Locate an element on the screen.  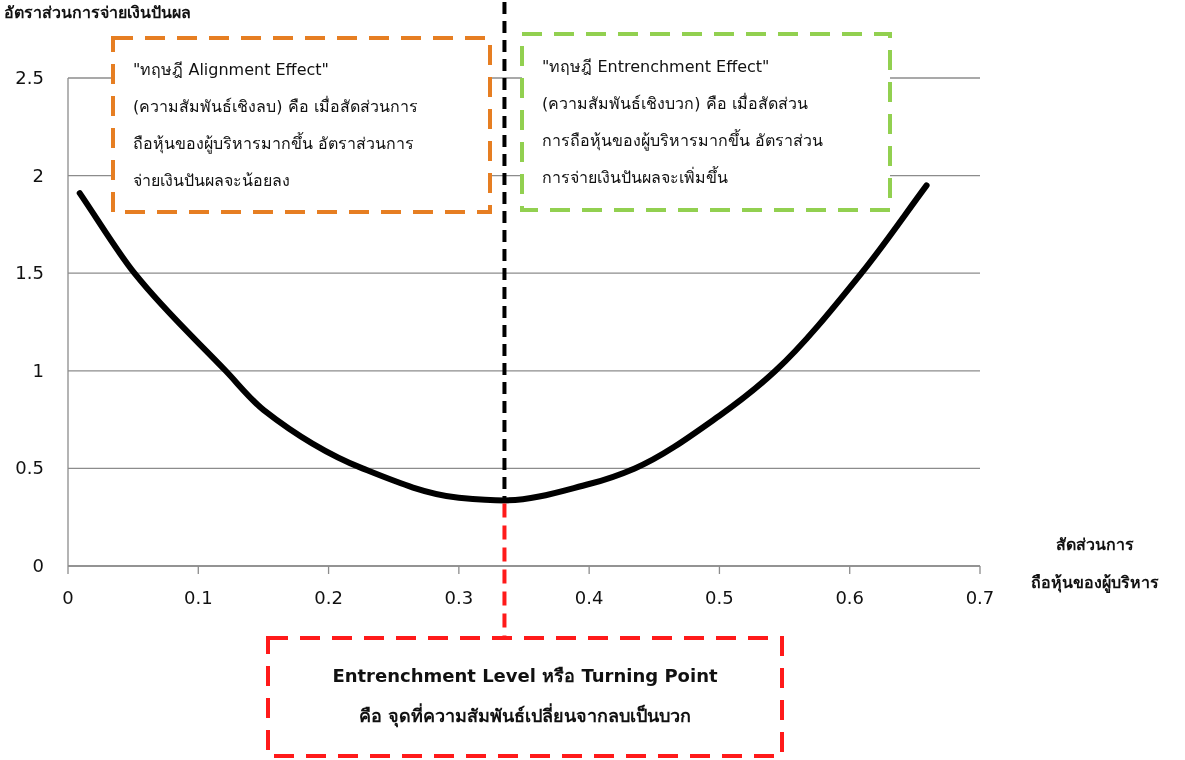
y-tick-label: 2 is located at coordinates (38, 175).